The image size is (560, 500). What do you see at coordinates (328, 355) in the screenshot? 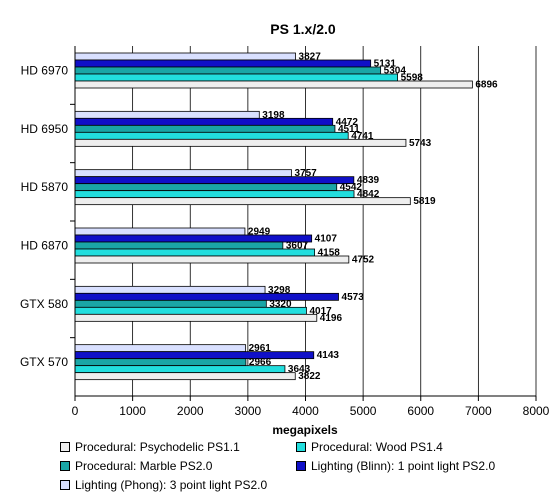
I see `data-label-5-1: 4143` at bounding box center [328, 355].